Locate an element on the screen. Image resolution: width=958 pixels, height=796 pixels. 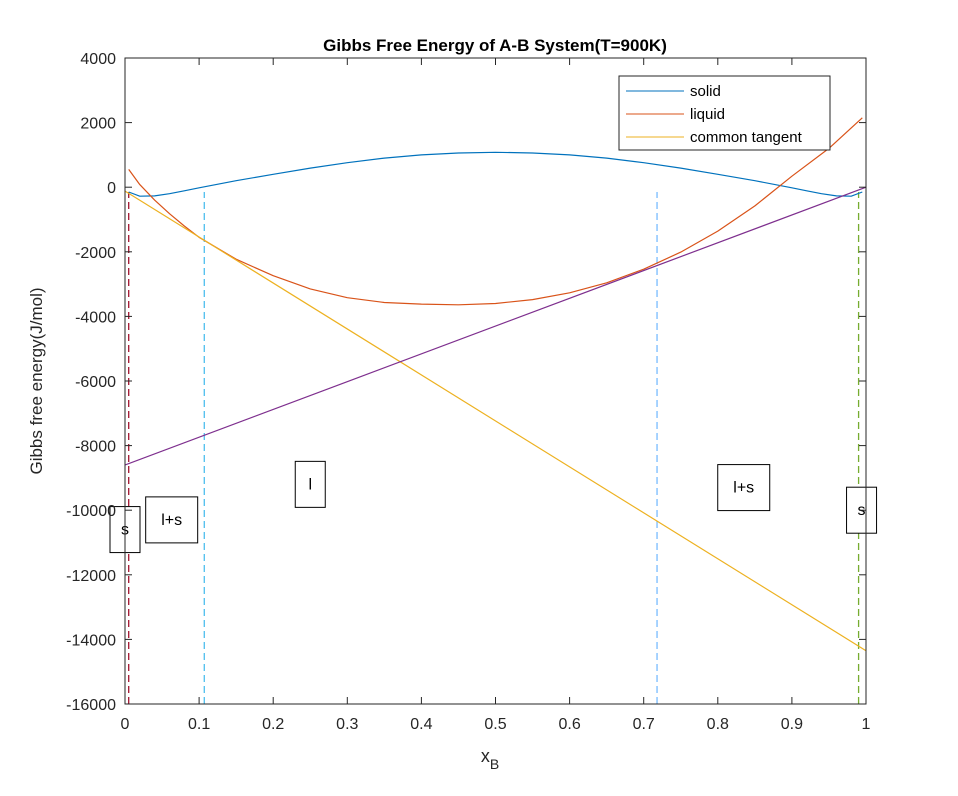
legend-label-liquid: liquid is located at coordinates (707, 114).